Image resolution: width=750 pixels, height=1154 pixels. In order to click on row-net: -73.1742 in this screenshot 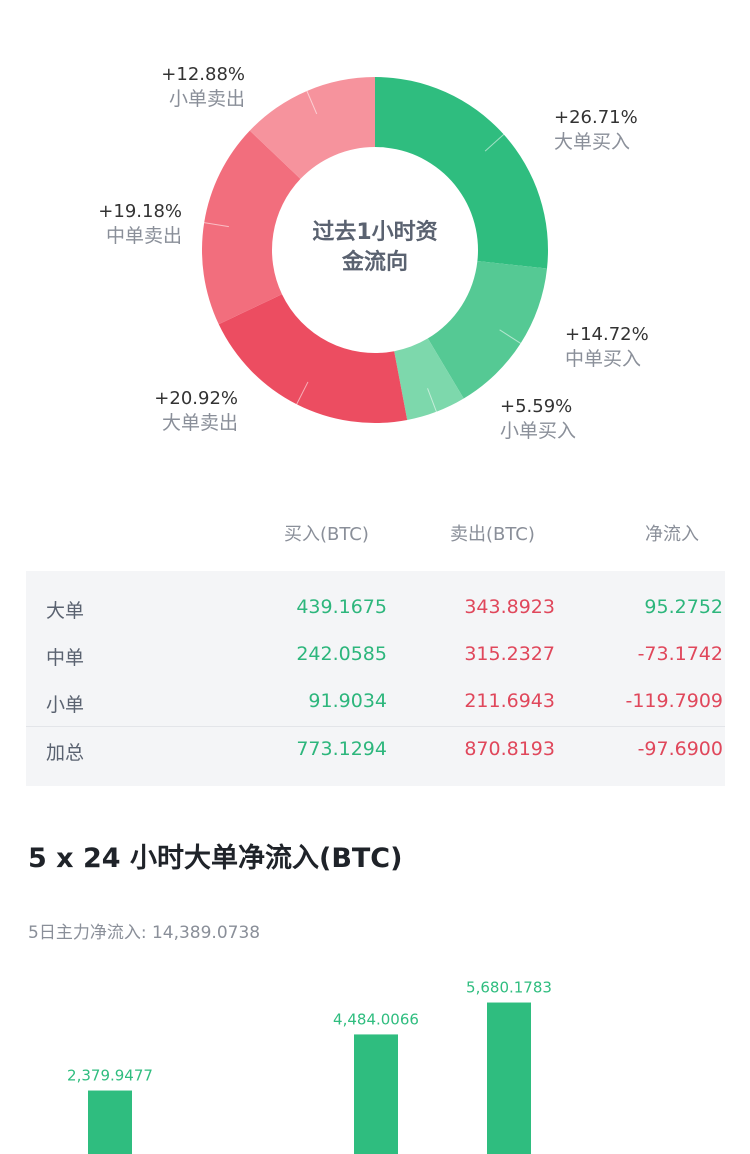, I will do `click(680, 654)`.